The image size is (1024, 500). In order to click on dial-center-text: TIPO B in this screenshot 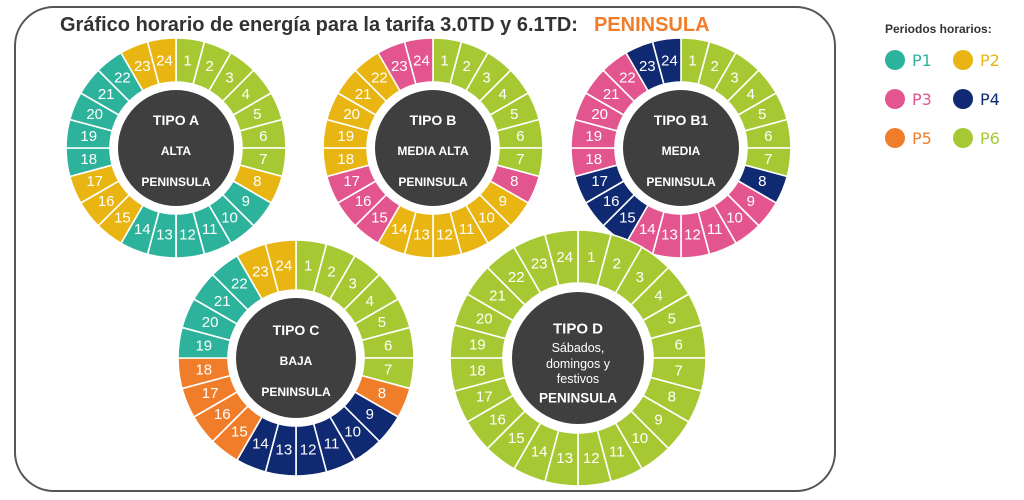, I will do `click(433, 120)`.